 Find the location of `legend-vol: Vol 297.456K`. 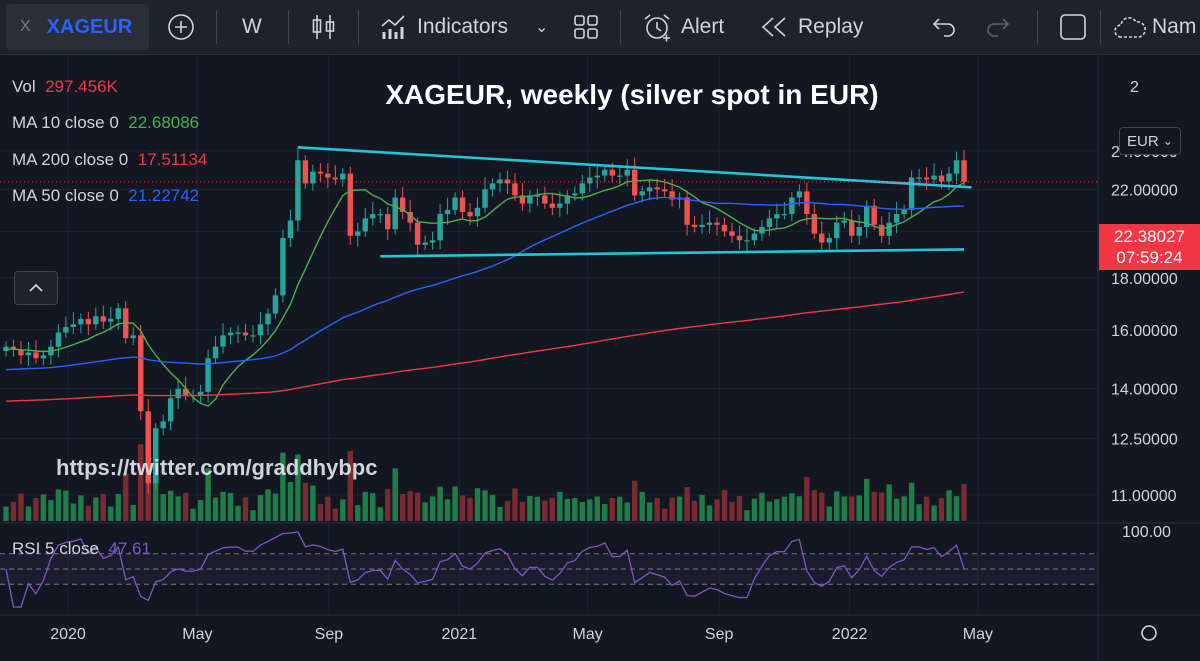

legend-vol: Vol 297.456K is located at coordinates (65, 87).